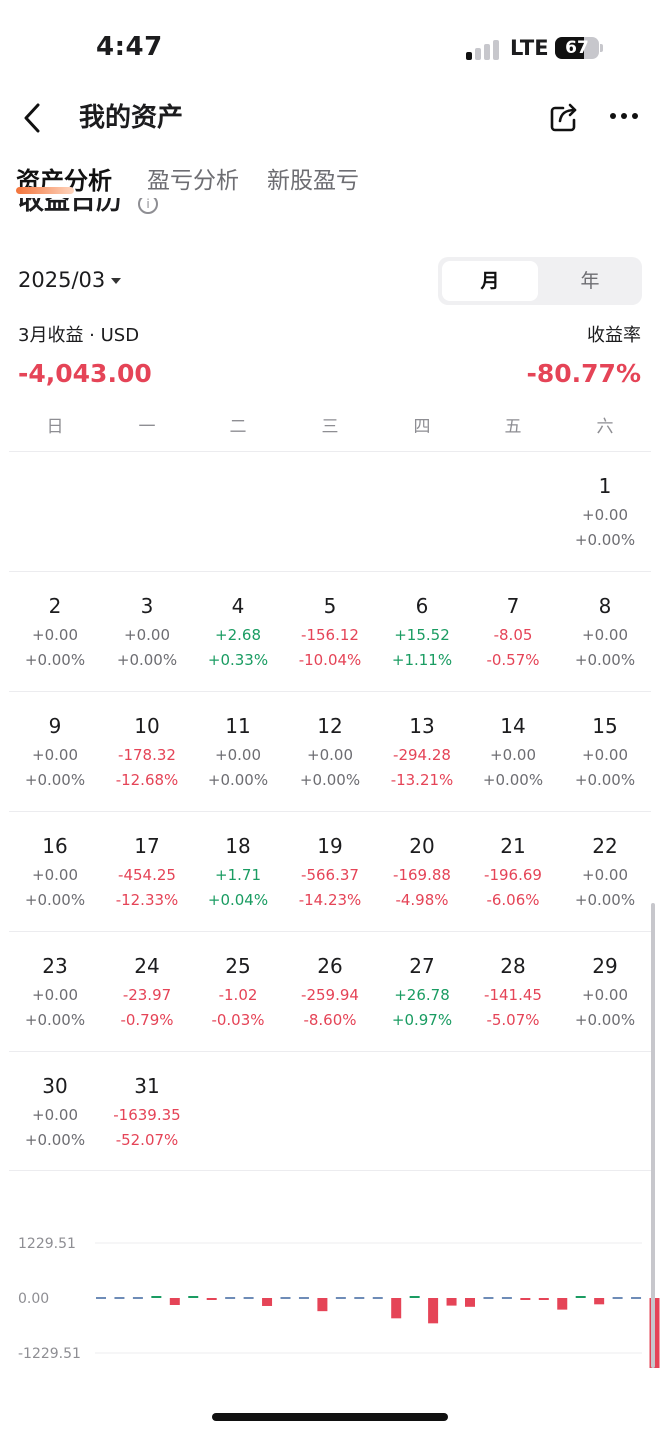  I want to click on calendar-day-cell: 19 -566.37 -14.23%, so click(330, 872).